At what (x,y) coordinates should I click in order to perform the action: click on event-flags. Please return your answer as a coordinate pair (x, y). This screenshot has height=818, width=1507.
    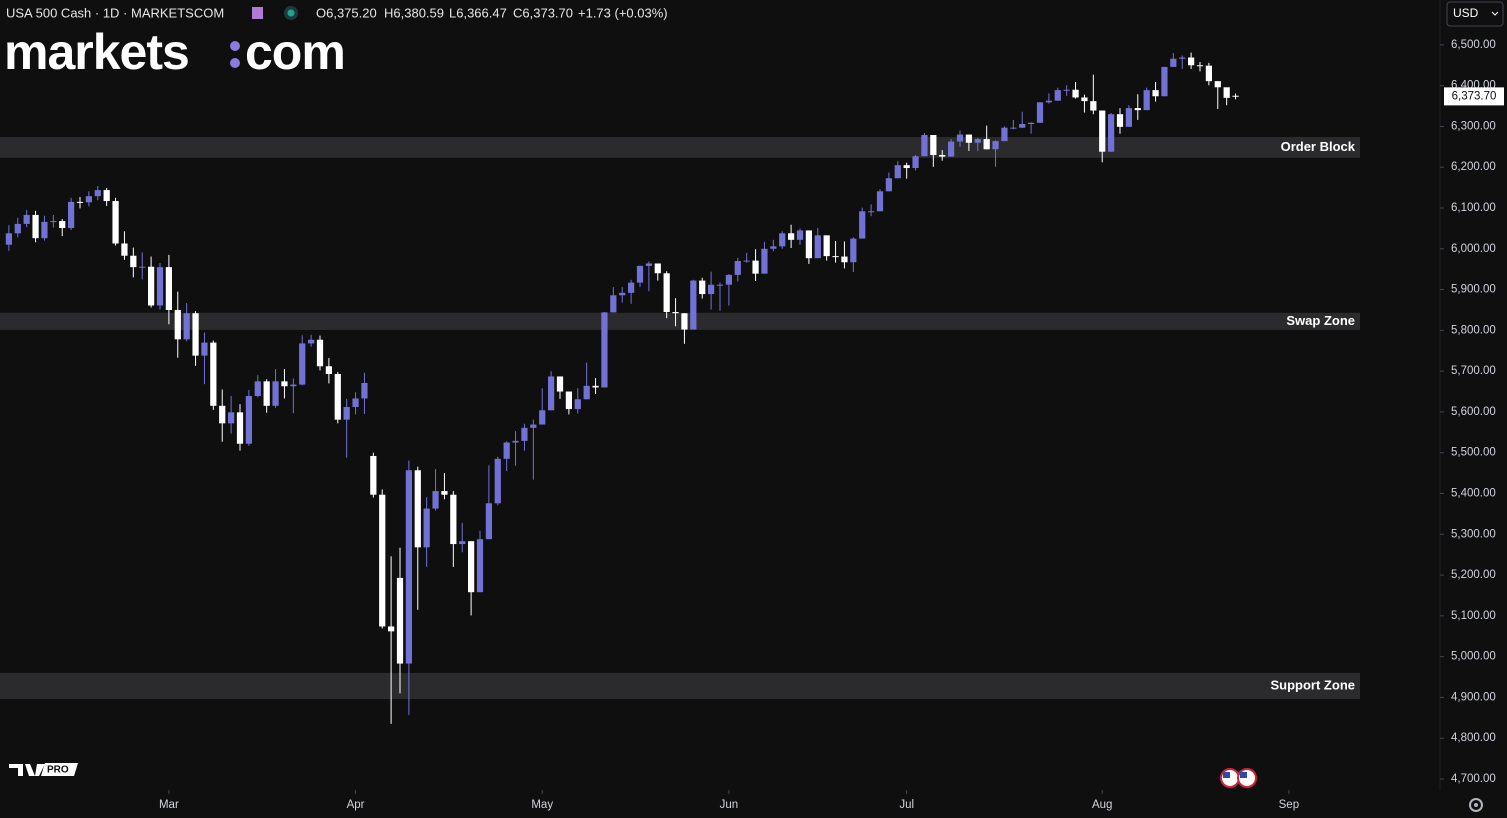
    Looking at the image, I should click on (1238, 778).